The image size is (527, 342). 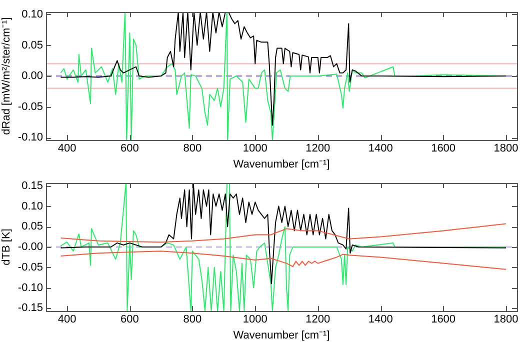 I want to click on y-axis-title: dTB [K], so click(x=6, y=247).